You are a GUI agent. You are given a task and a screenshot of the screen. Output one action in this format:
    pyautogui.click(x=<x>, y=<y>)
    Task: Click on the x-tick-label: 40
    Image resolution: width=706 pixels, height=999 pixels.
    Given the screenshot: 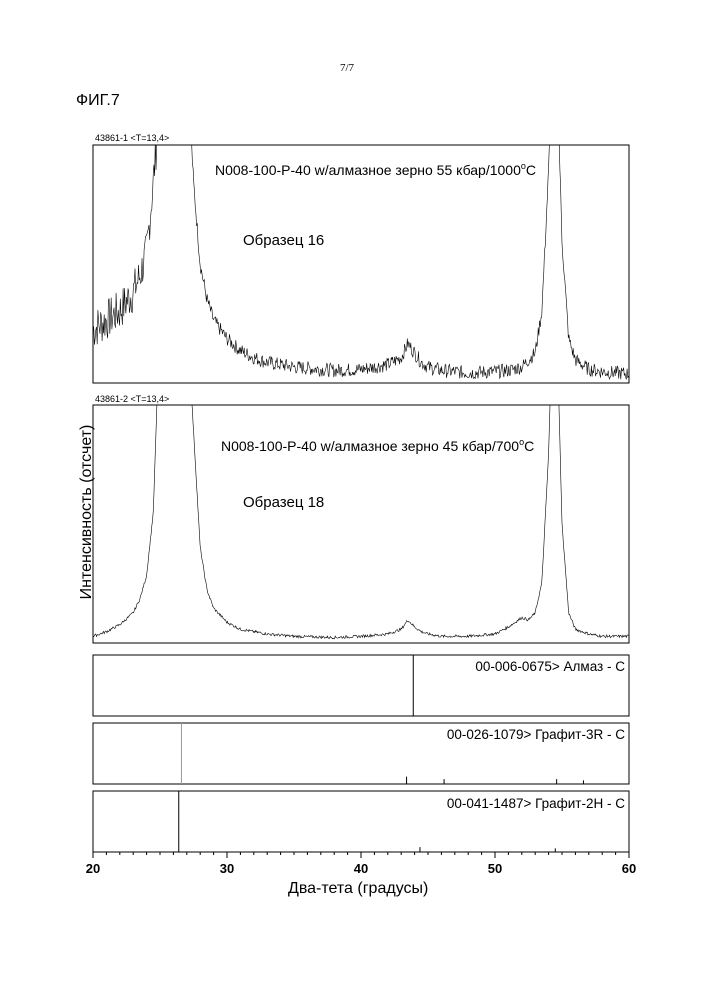 What is the action you would take?
    pyautogui.click(x=361, y=868)
    